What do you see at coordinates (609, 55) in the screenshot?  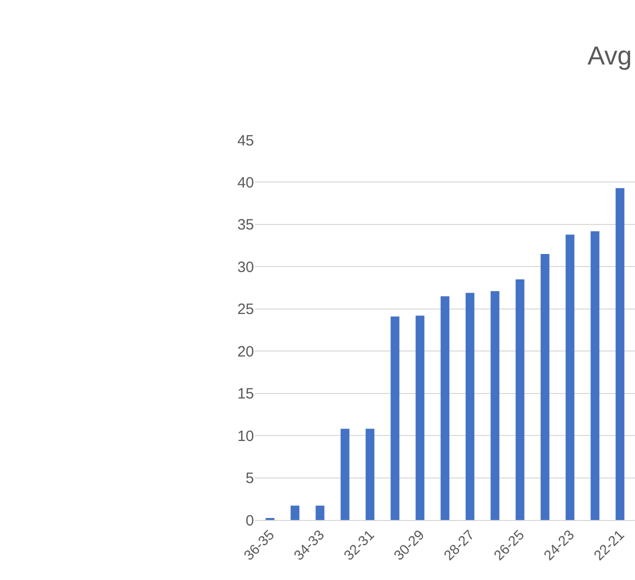 I see `chart-title: Avg` at bounding box center [609, 55].